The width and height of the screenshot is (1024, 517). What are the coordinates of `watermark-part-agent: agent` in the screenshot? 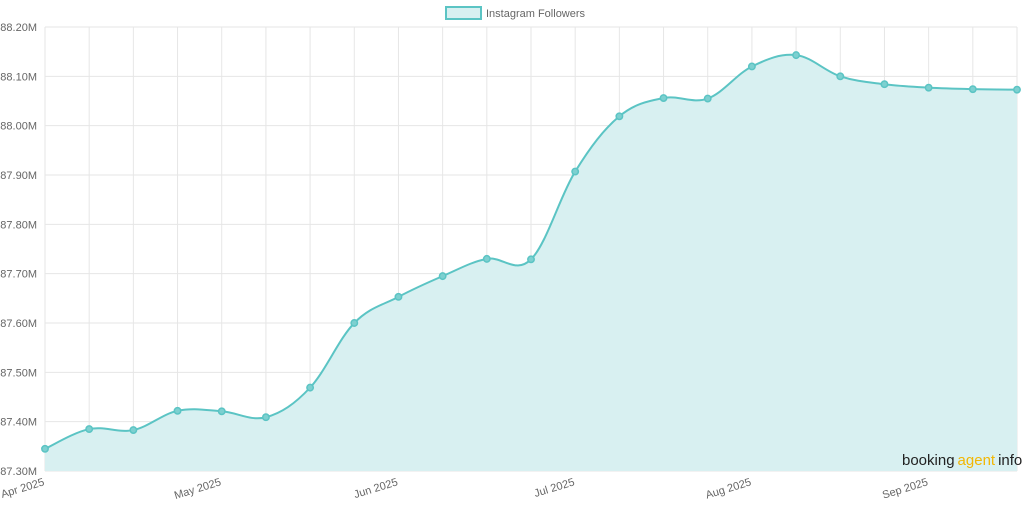 It's located at (977, 460).